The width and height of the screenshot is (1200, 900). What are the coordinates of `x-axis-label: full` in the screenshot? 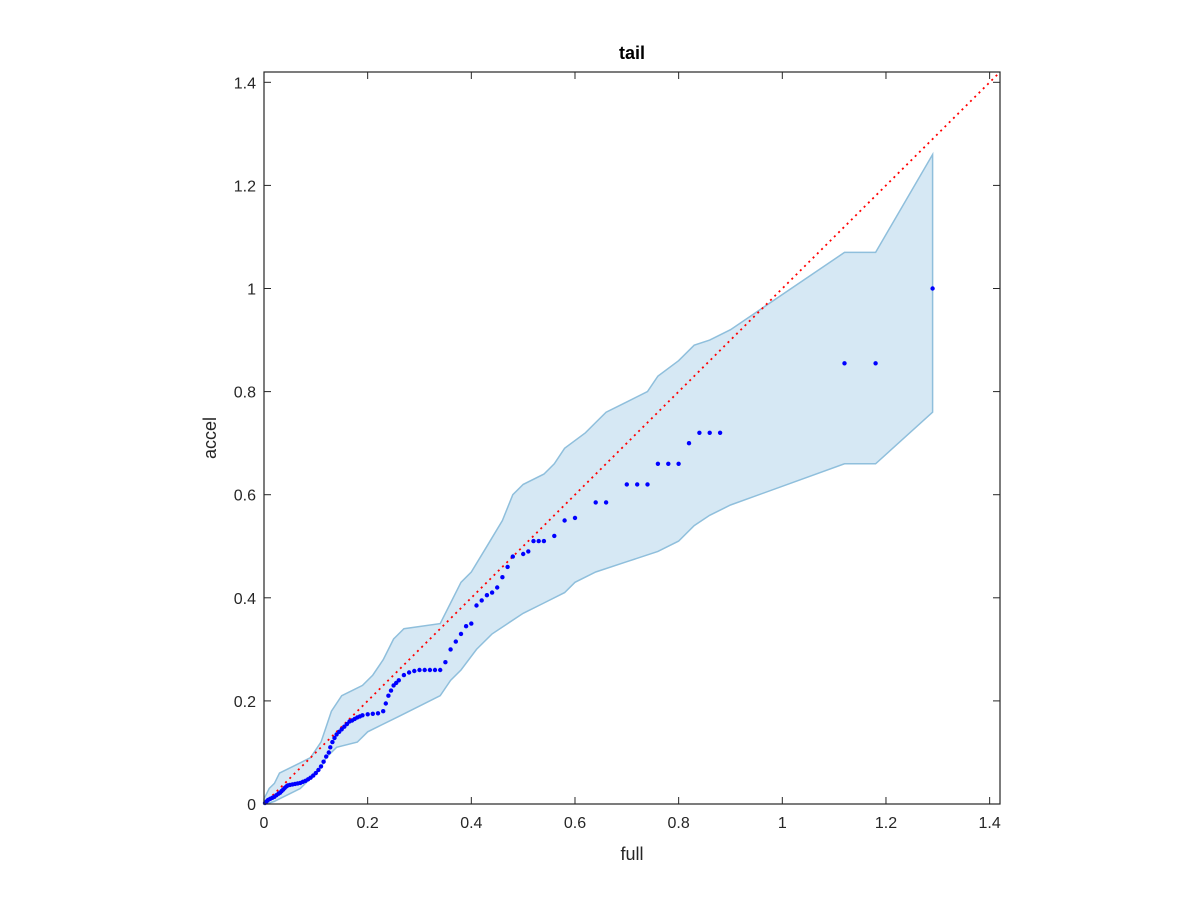 It's located at (631, 854).